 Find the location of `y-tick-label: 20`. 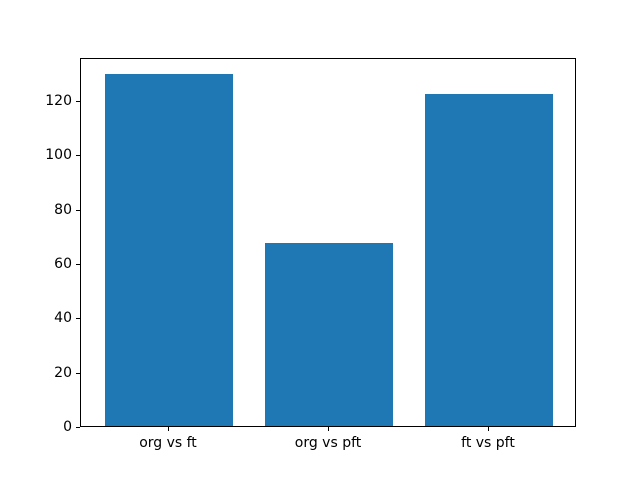

y-tick-label: 20 is located at coordinates (63, 372).